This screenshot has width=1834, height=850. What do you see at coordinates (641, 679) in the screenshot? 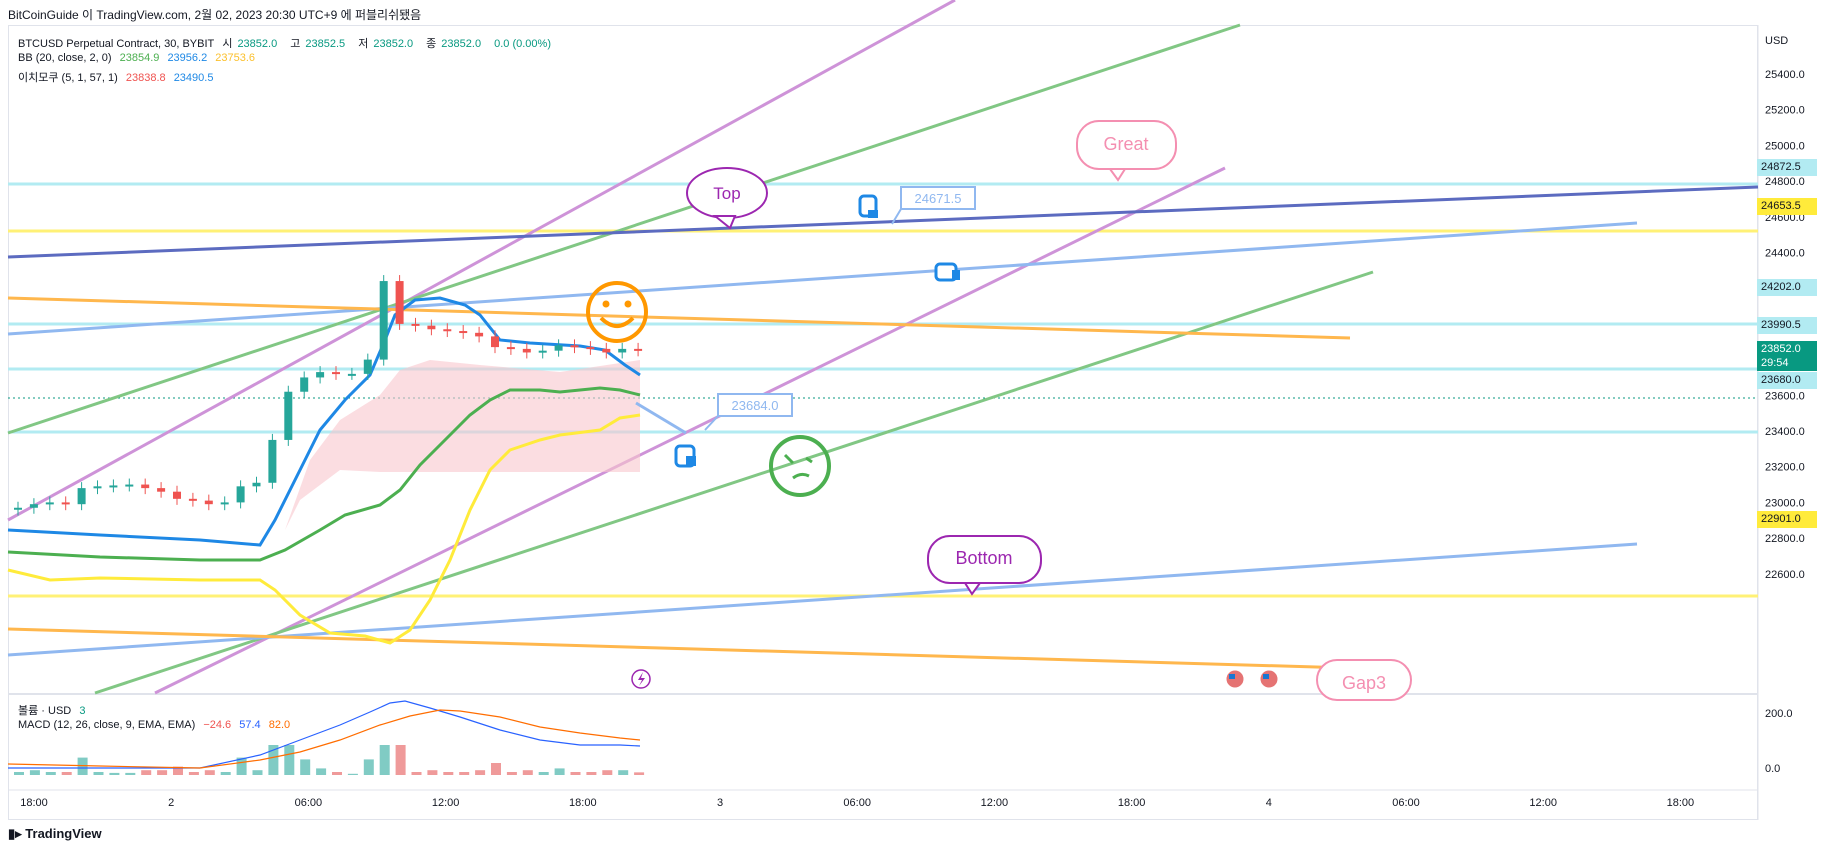
I see `bolt-icon` at bounding box center [641, 679].